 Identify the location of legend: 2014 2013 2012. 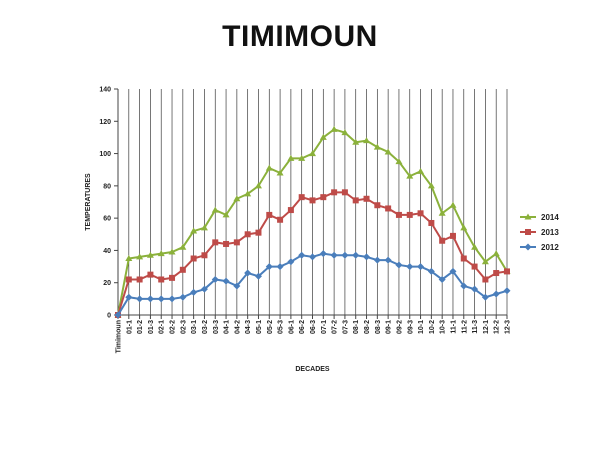
(539, 232).